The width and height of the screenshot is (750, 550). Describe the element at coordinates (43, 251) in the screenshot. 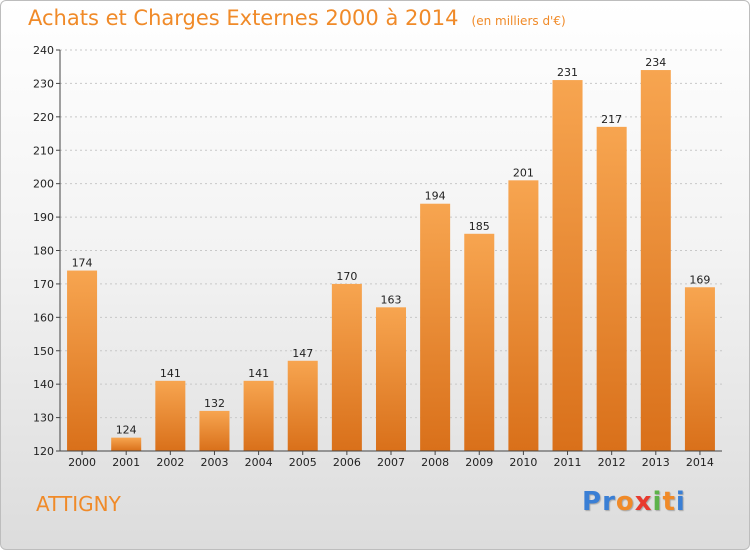

I see `y-tick-label: 180` at that location.